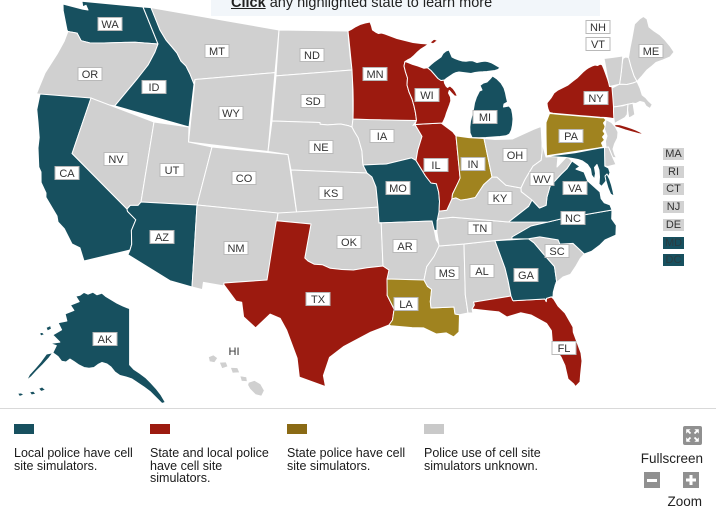 This screenshot has width=716, height=511. I want to click on svg-text: VT, so click(598, 45).